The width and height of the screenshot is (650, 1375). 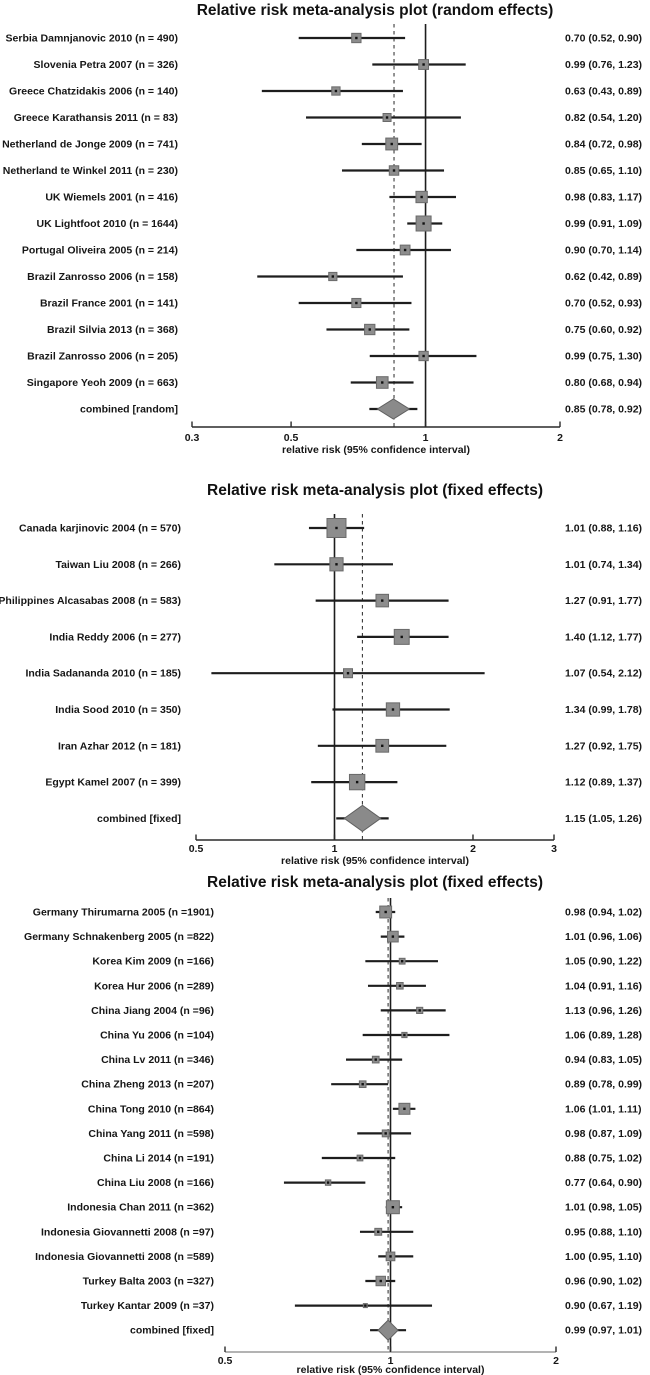 What do you see at coordinates (90, 145) in the screenshot?
I see `study-label: Netherland de Jonge 2009 (n = 741)` at bounding box center [90, 145].